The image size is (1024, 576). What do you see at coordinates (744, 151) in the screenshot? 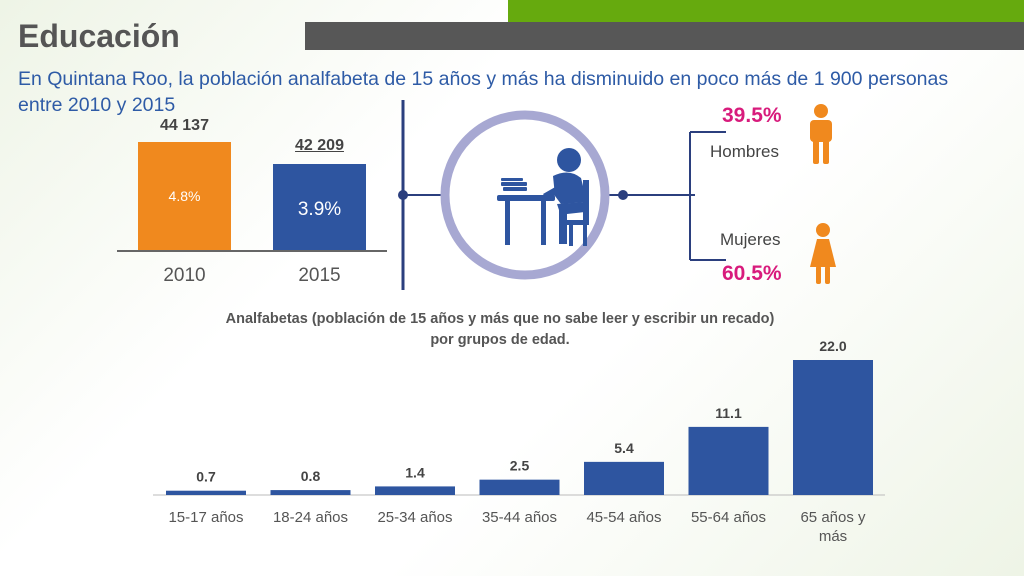
I see `men-label: Hombres` at bounding box center [744, 151].